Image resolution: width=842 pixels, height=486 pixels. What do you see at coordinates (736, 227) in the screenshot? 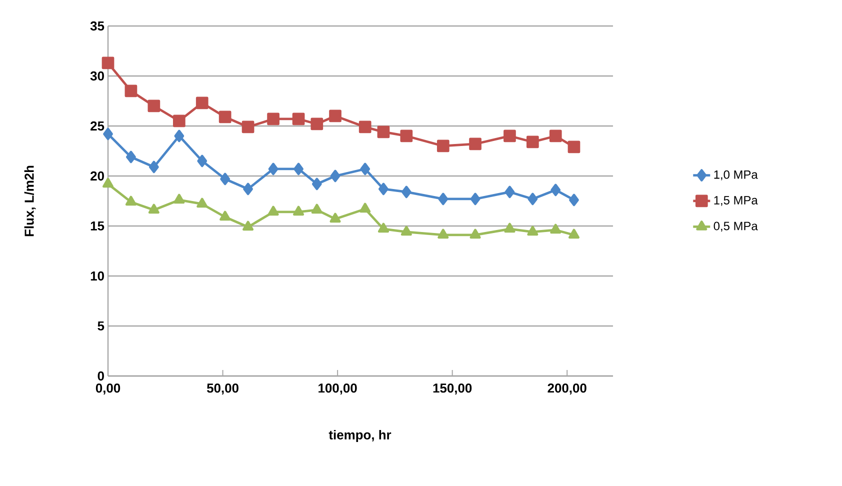
I see `legend-label: 0,5 MPa` at bounding box center [736, 227].